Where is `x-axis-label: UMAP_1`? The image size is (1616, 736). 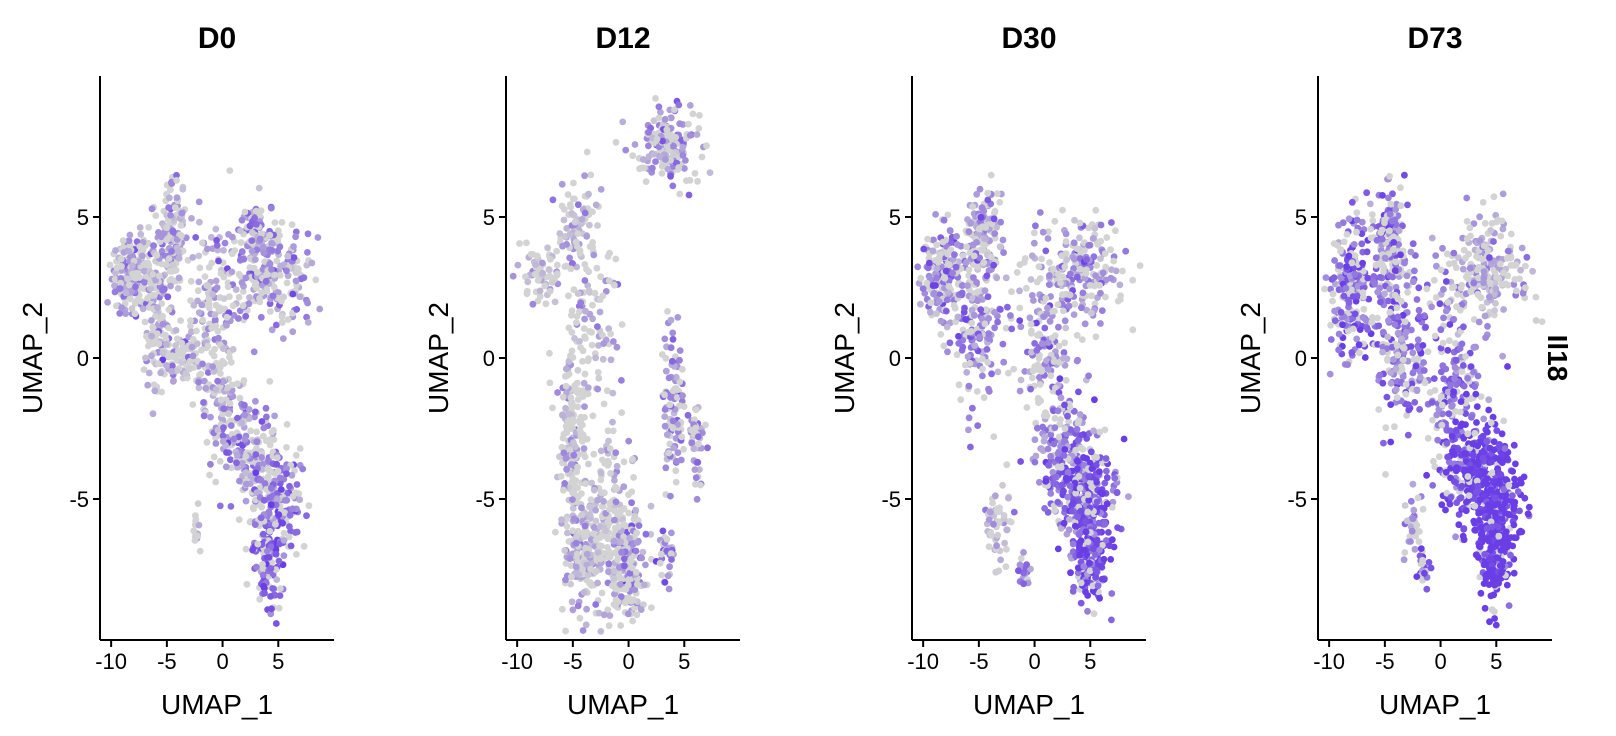 x-axis-label: UMAP_1 is located at coordinates (217, 704).